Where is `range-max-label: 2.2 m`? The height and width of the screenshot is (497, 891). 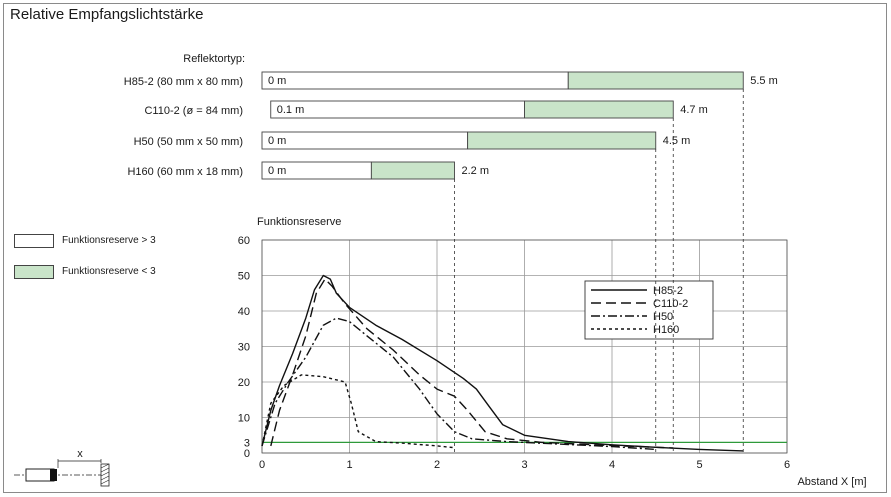 range-max-label: 2.2 m is located at coordinates (476, 171).